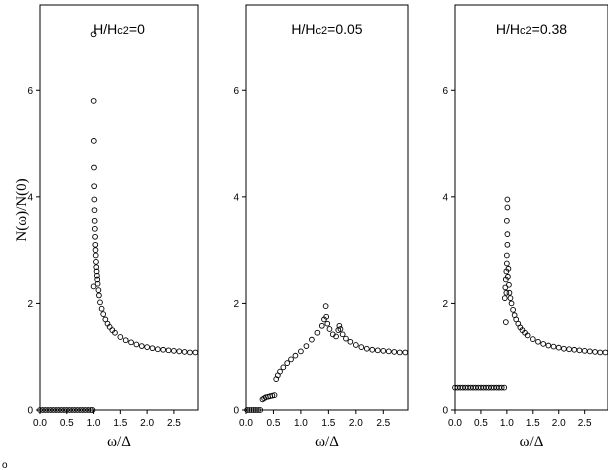  What do you see at coordinates (147, 423) in the screenshot?
I see `x-tick-label: 2.0` at bounding box center [147, 423].